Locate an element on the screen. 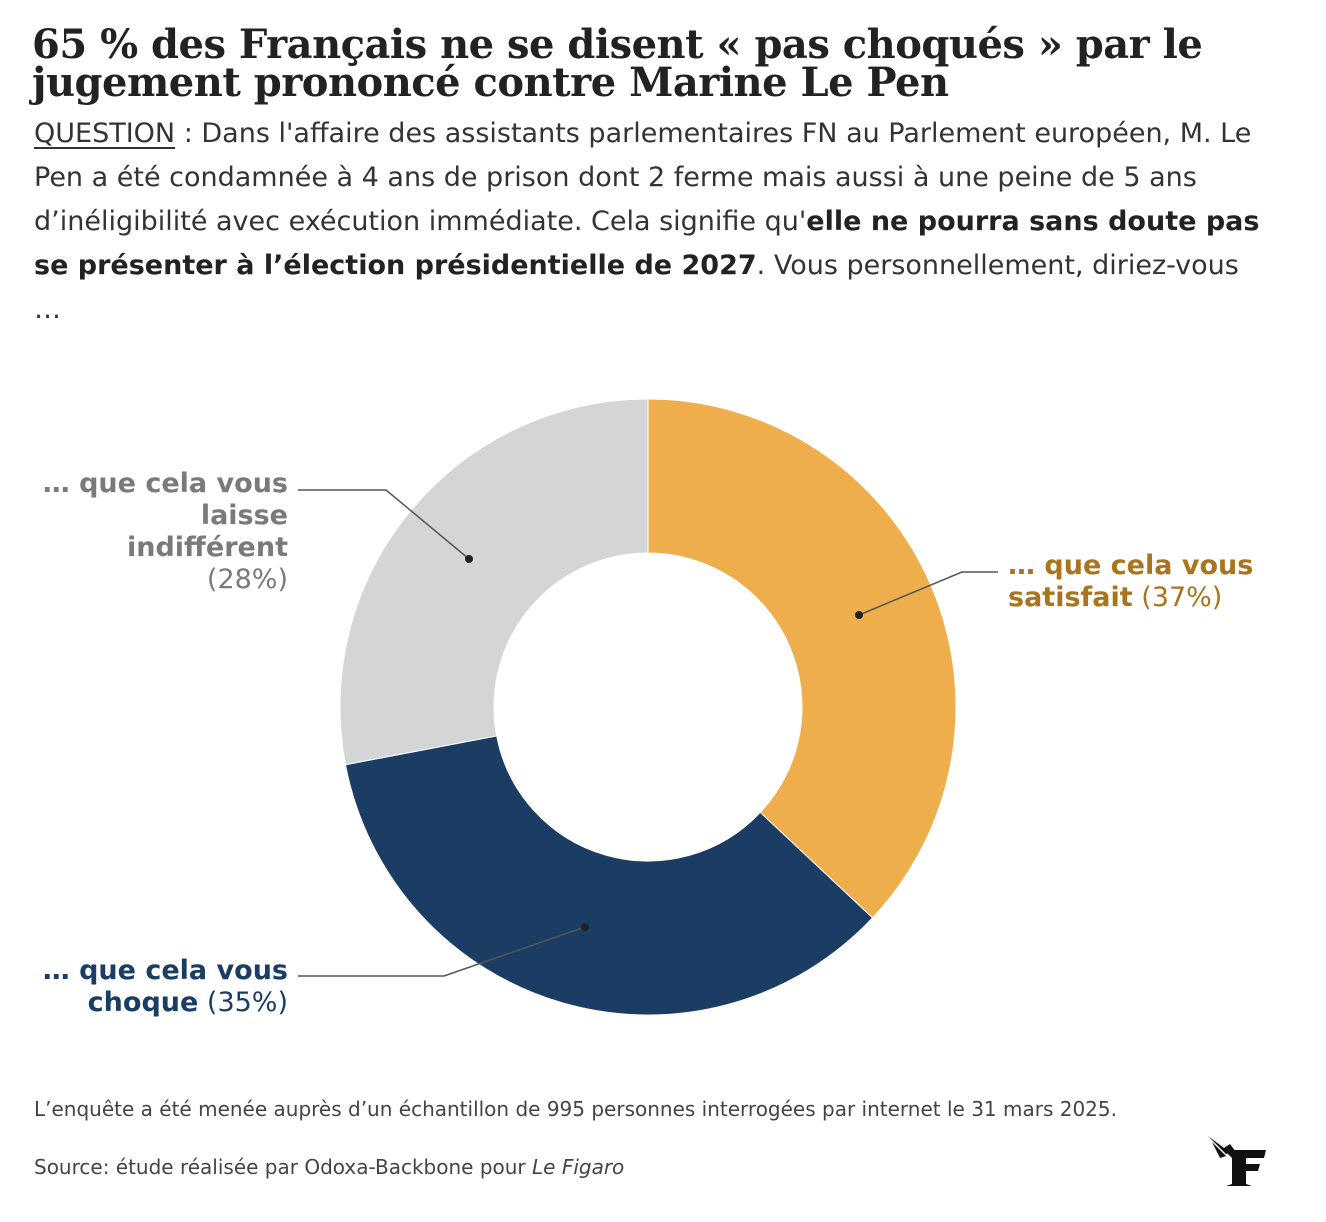 The image size is (1326, 1222). slice-label-satisfait-line1: … que cela vous is located at coordinates (1131, 565).